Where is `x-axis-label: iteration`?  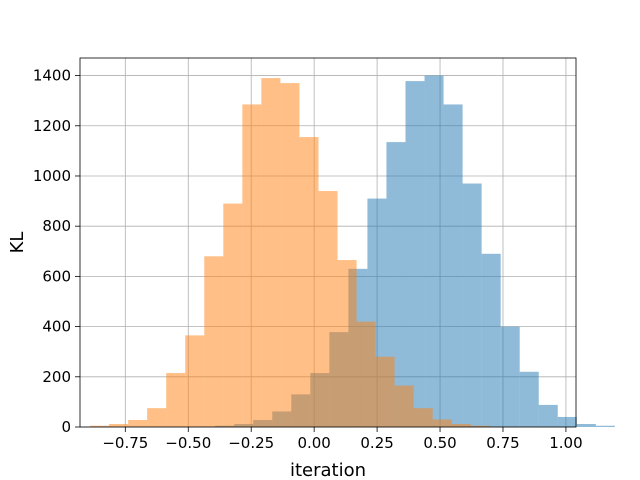 x-axis-label: iteration is located at coordinates (328, 470).